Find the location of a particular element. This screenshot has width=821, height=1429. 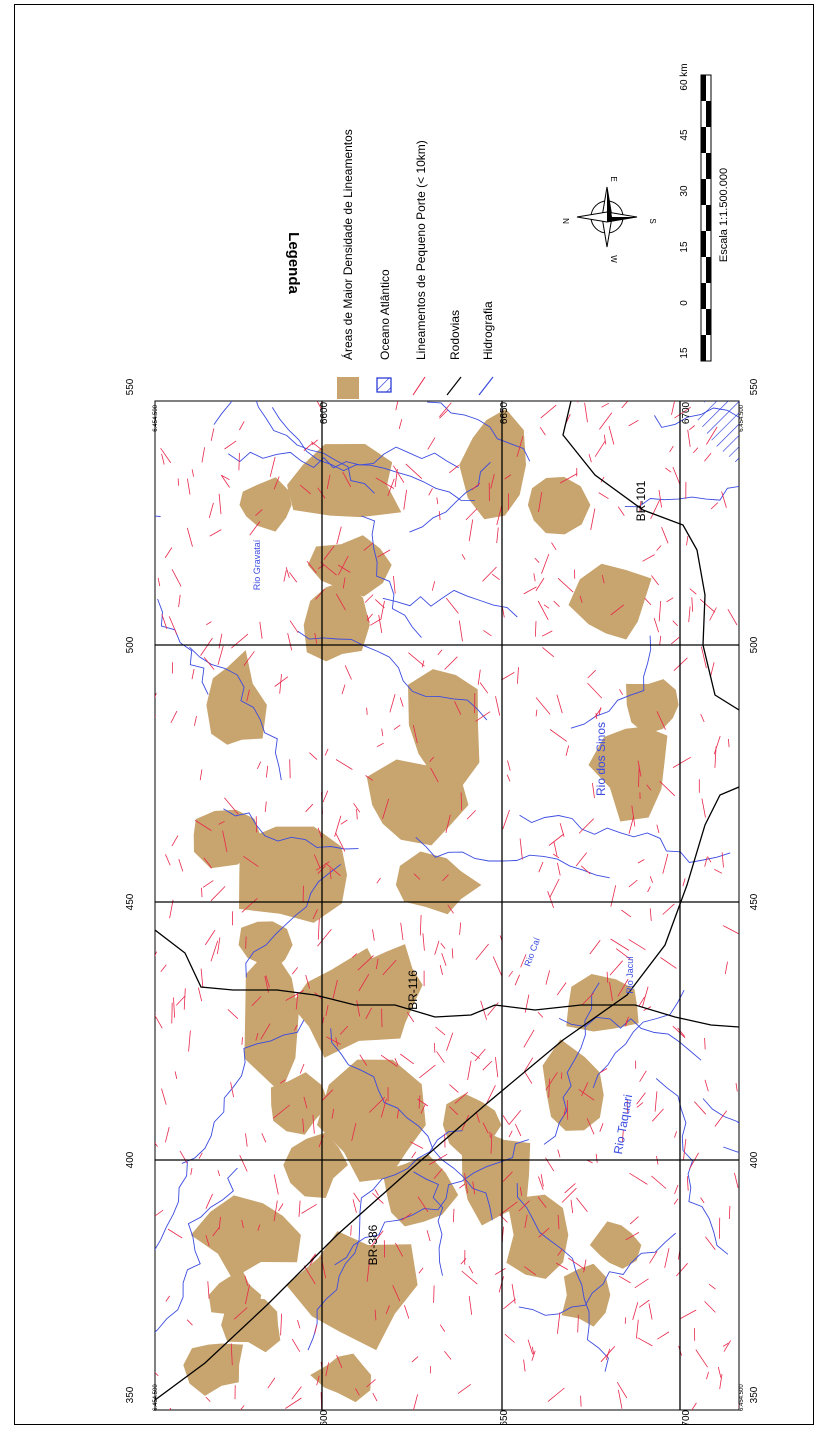

easting-label-right-550: 550 is located at coordinates (754, 386).